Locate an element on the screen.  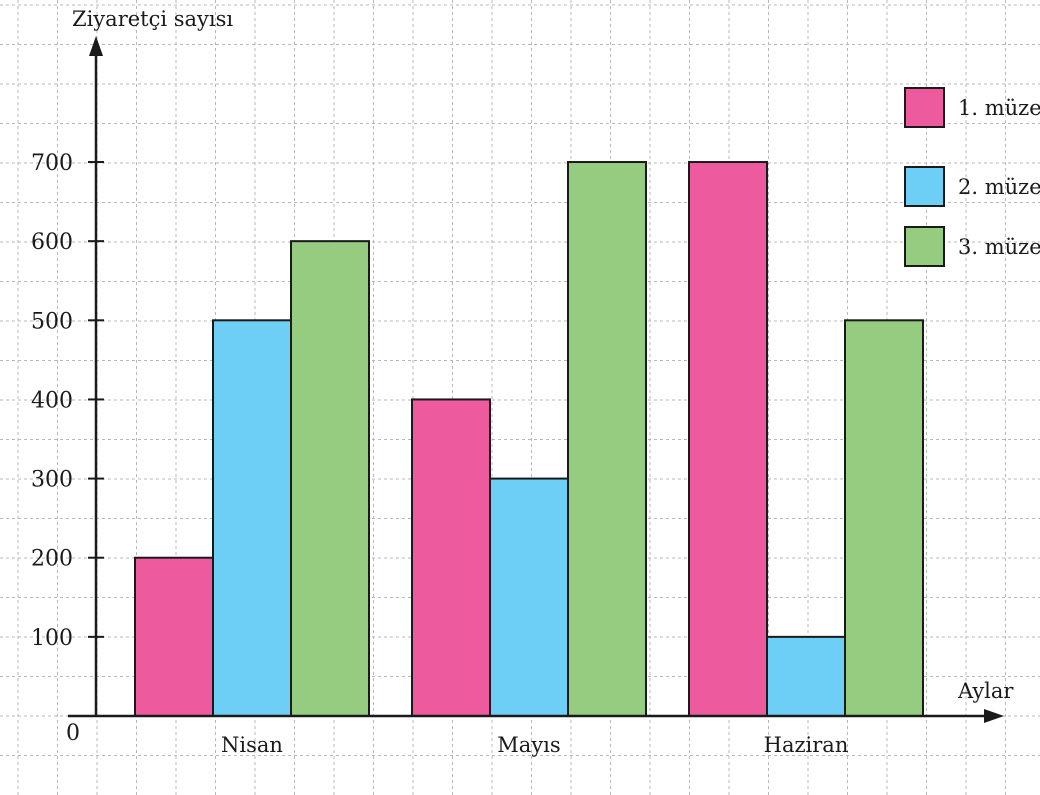
bar-mayıs-series-3 is located at coordinates (607, 439).